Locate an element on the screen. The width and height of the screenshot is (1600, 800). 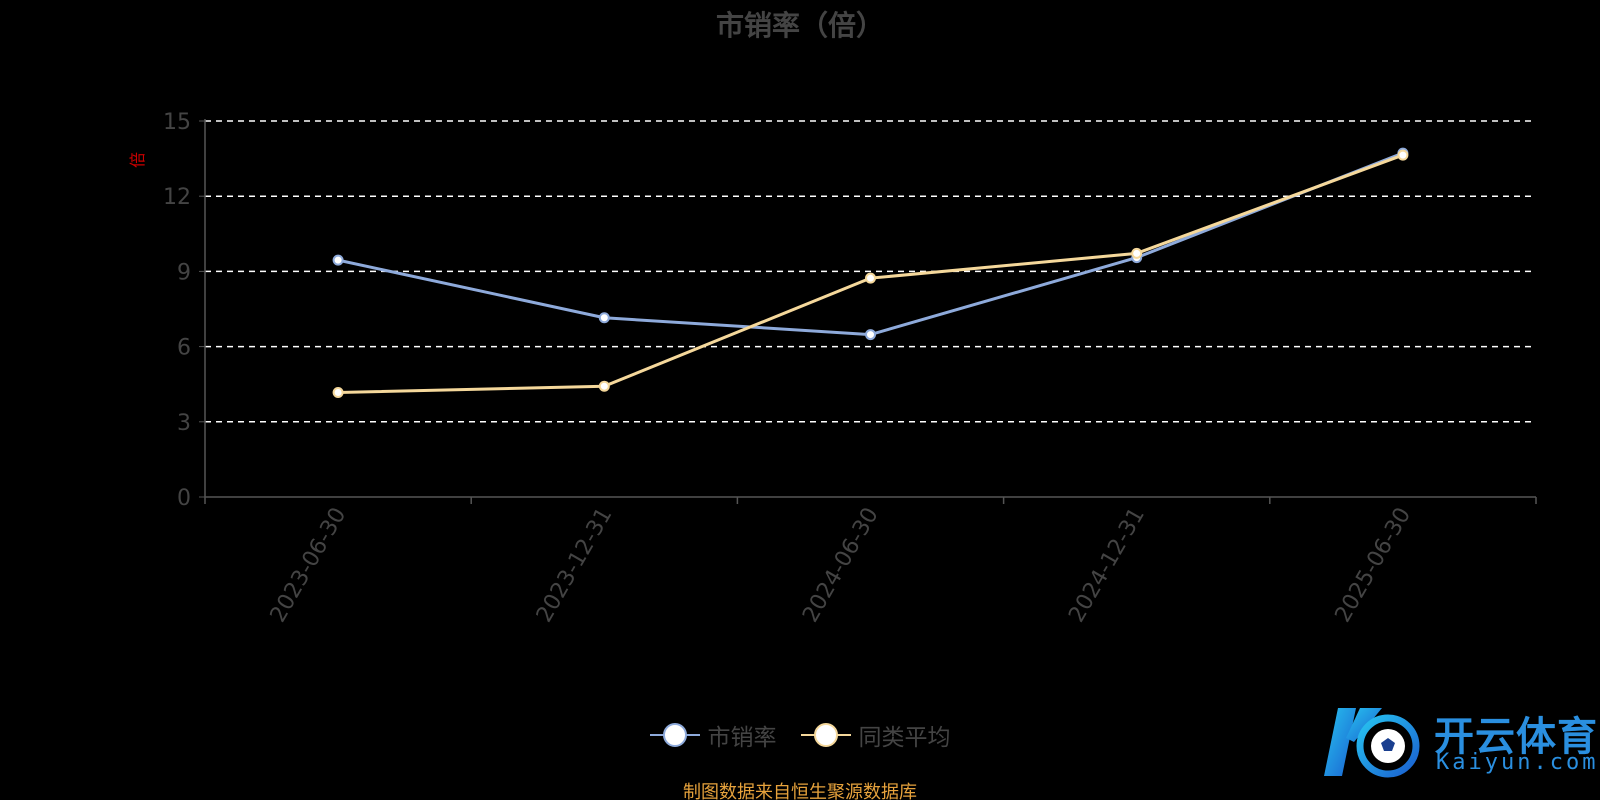
watermark-logo: 开云体育 Kaiyun.com is located at coordinates (1456, 742).